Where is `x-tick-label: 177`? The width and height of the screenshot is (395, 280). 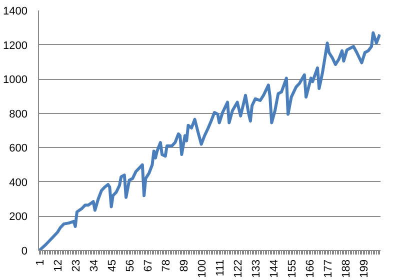
x-tick-label: 177 is located at coordinates (328, 268).